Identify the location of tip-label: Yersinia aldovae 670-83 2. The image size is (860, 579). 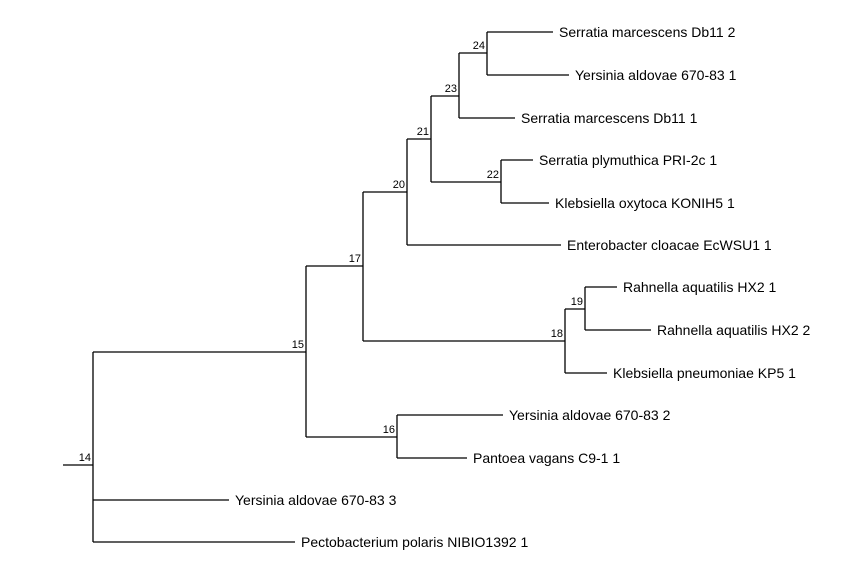
(590, 415).